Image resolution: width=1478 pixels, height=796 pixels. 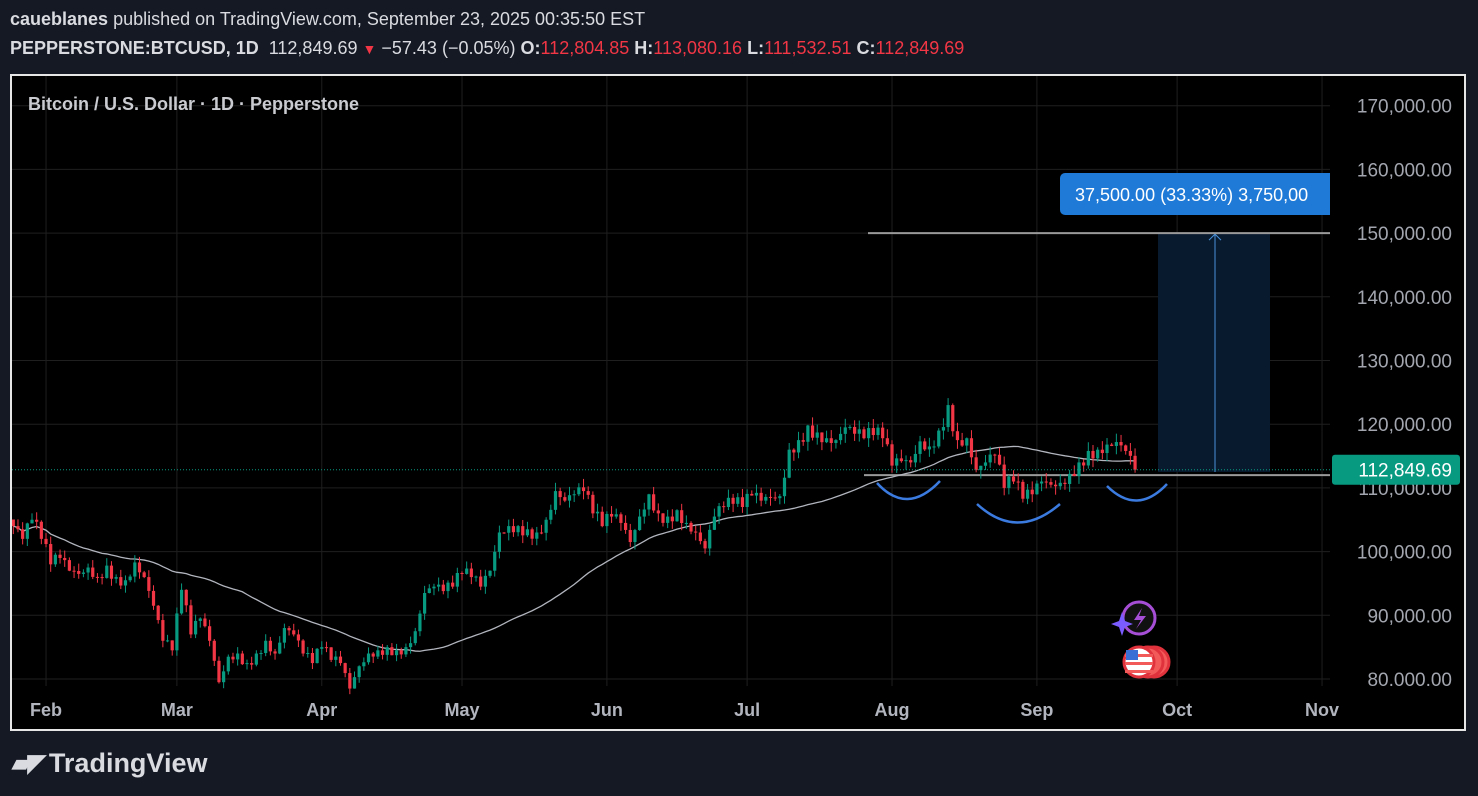 What do you see at coordinates (1191, 195) in the screenshot?
I see `projection-label: 37,500.00 (33.33%) 3,750,00` at bounding box center [1191, 195].